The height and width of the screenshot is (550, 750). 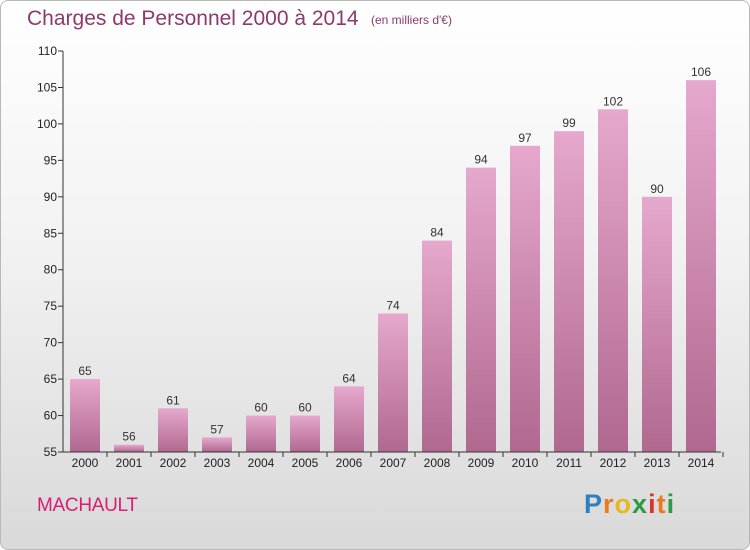 I want to click on logo-letter: r, so click(x=609, y=504).